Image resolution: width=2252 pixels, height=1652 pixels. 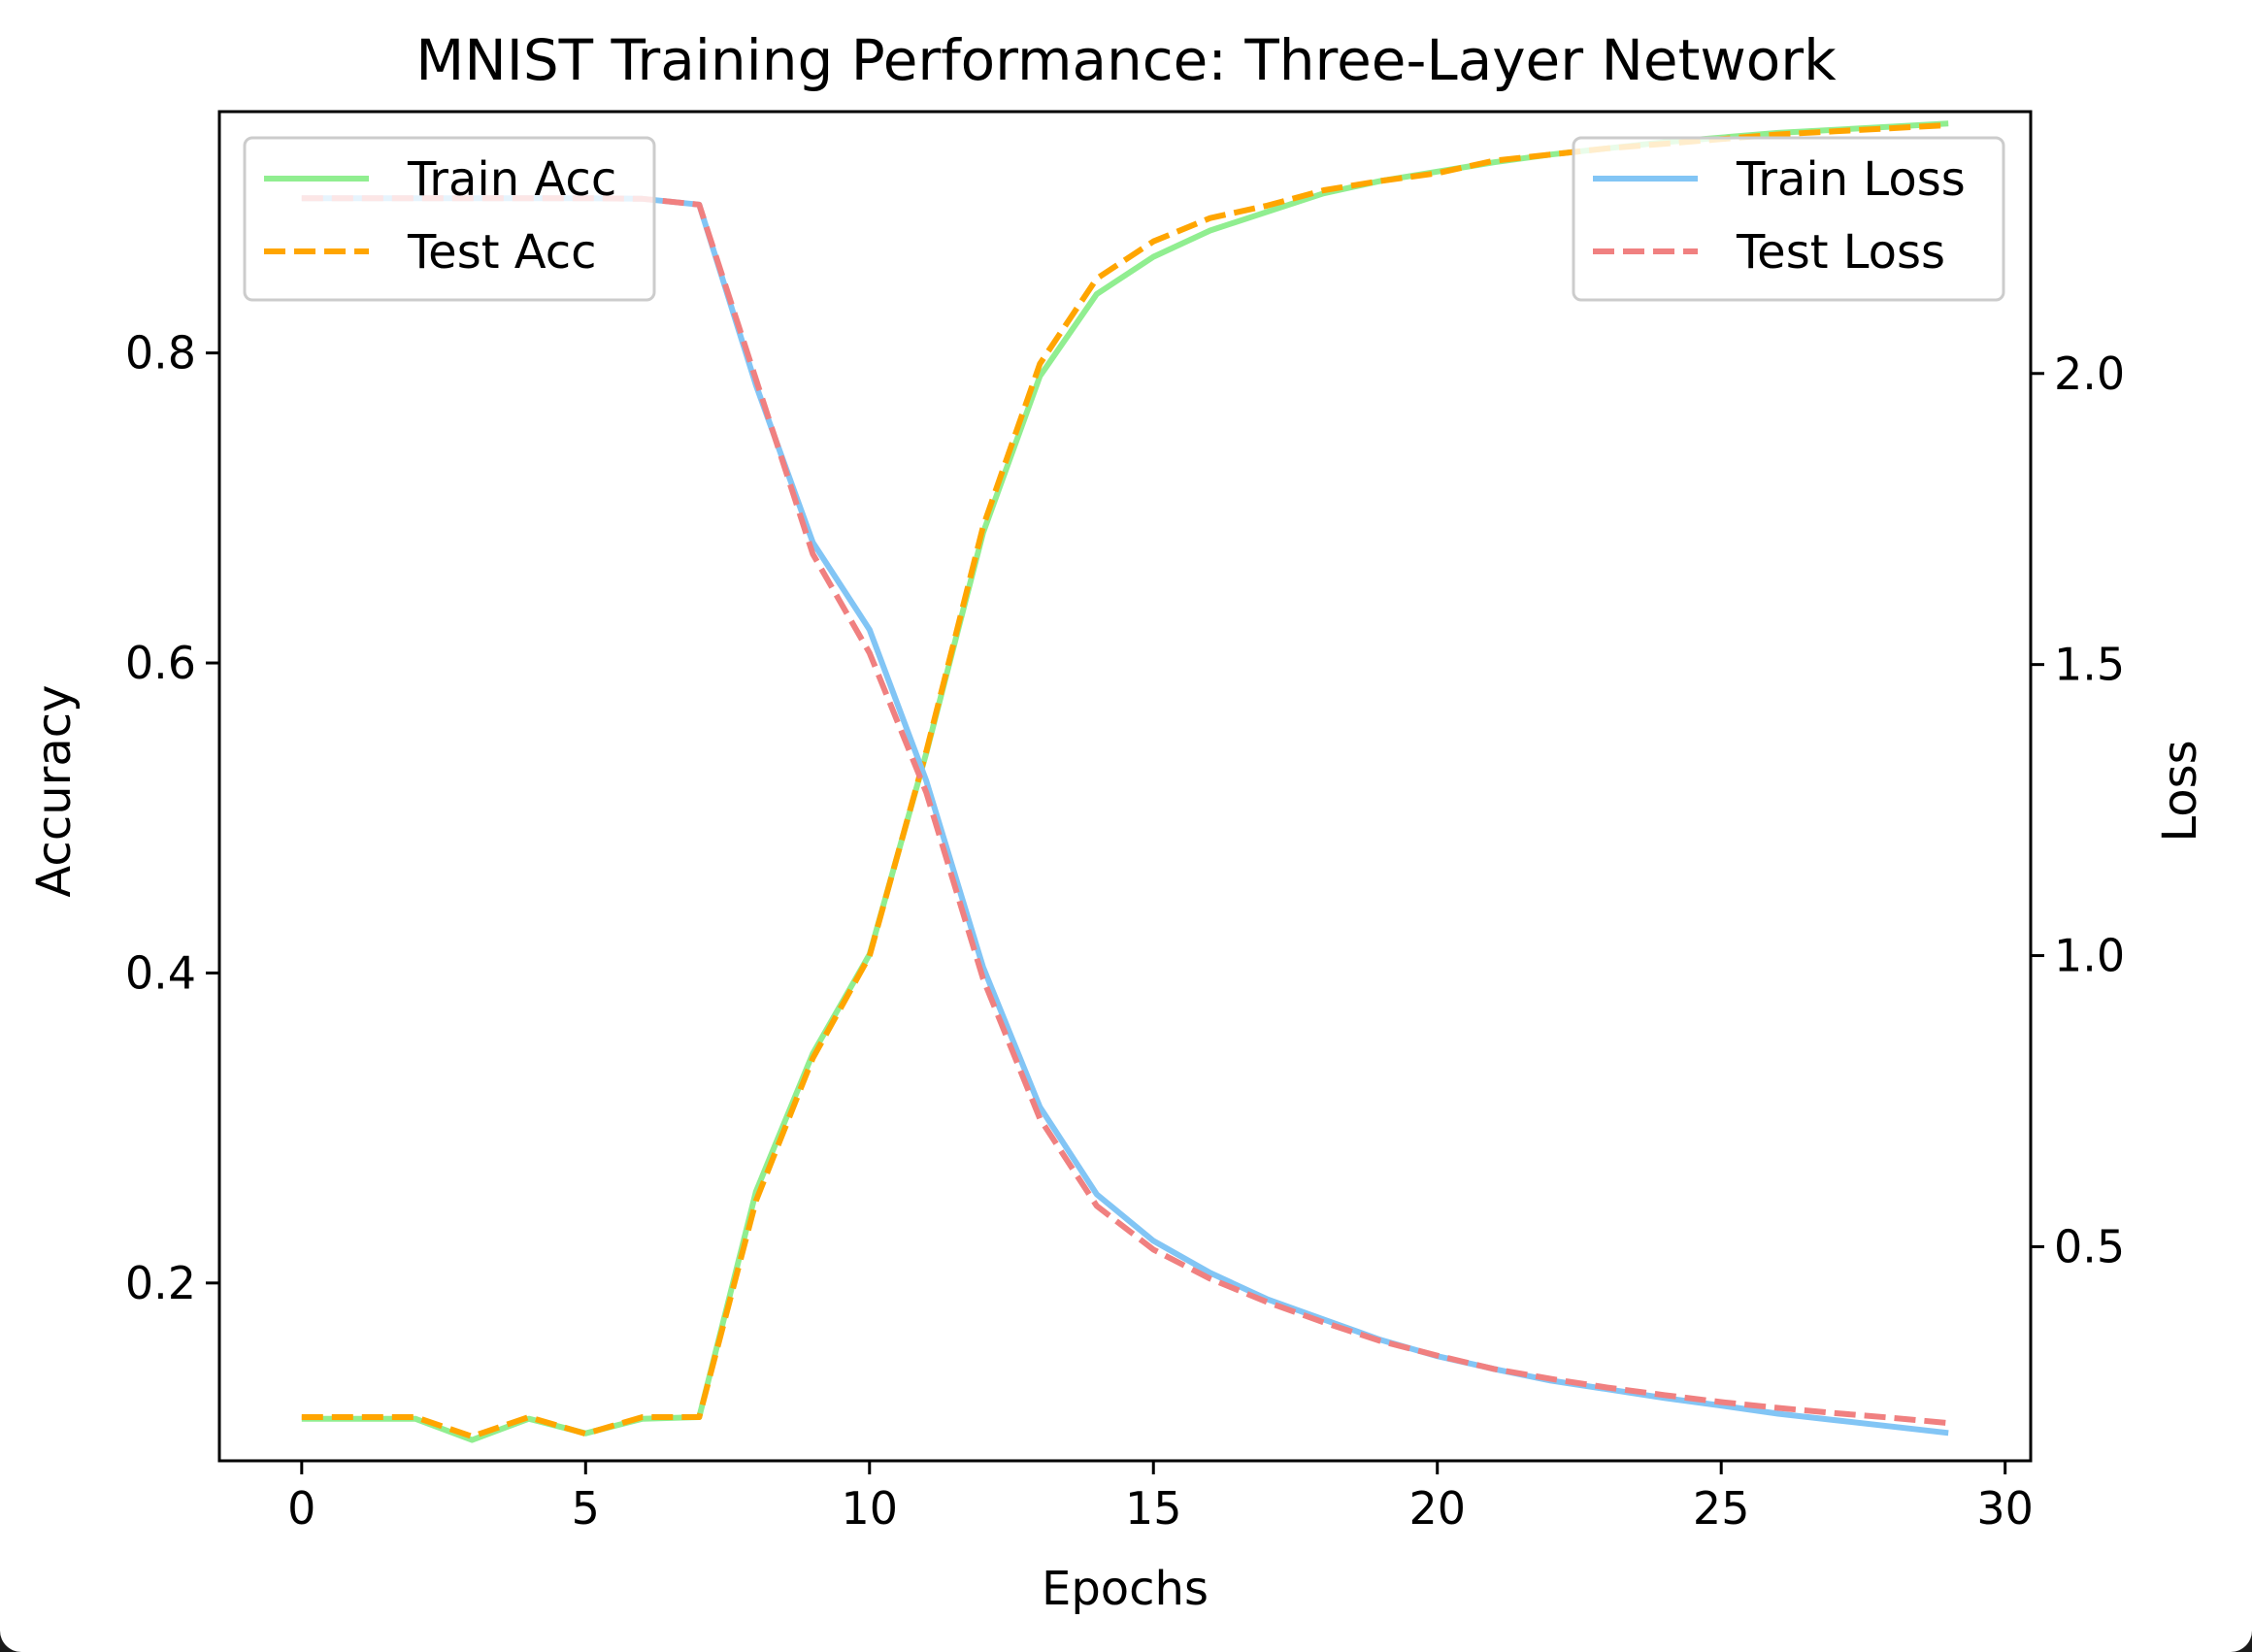 What do you see at coordinates (2180, 791) in the screenshot?
I see `y2-axis-label: Loss` at bounding box center [2180, 791].